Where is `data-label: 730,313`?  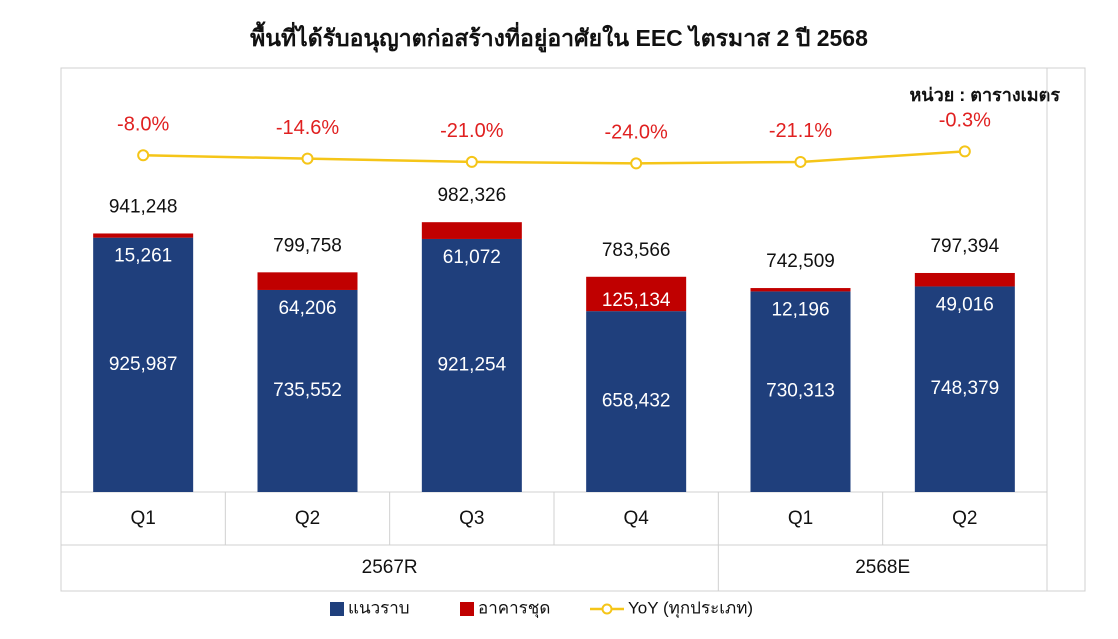 data-label: 730,313 is located at coordinates (800, 391).